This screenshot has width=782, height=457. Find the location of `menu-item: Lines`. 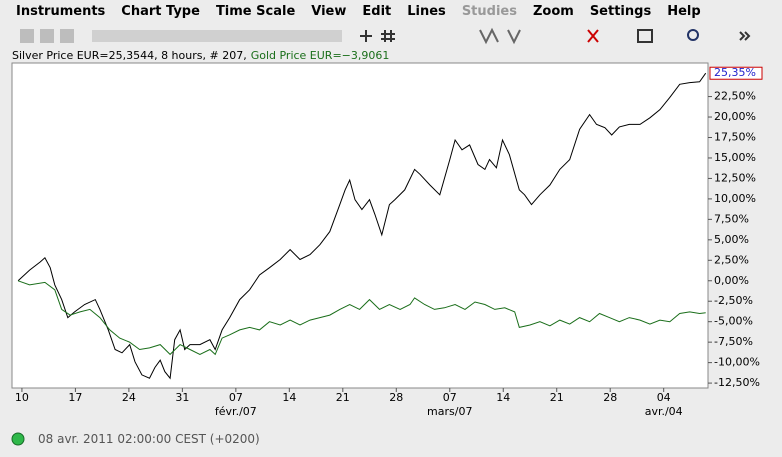

menu-item: Lines is located at coordinates (426, 11).